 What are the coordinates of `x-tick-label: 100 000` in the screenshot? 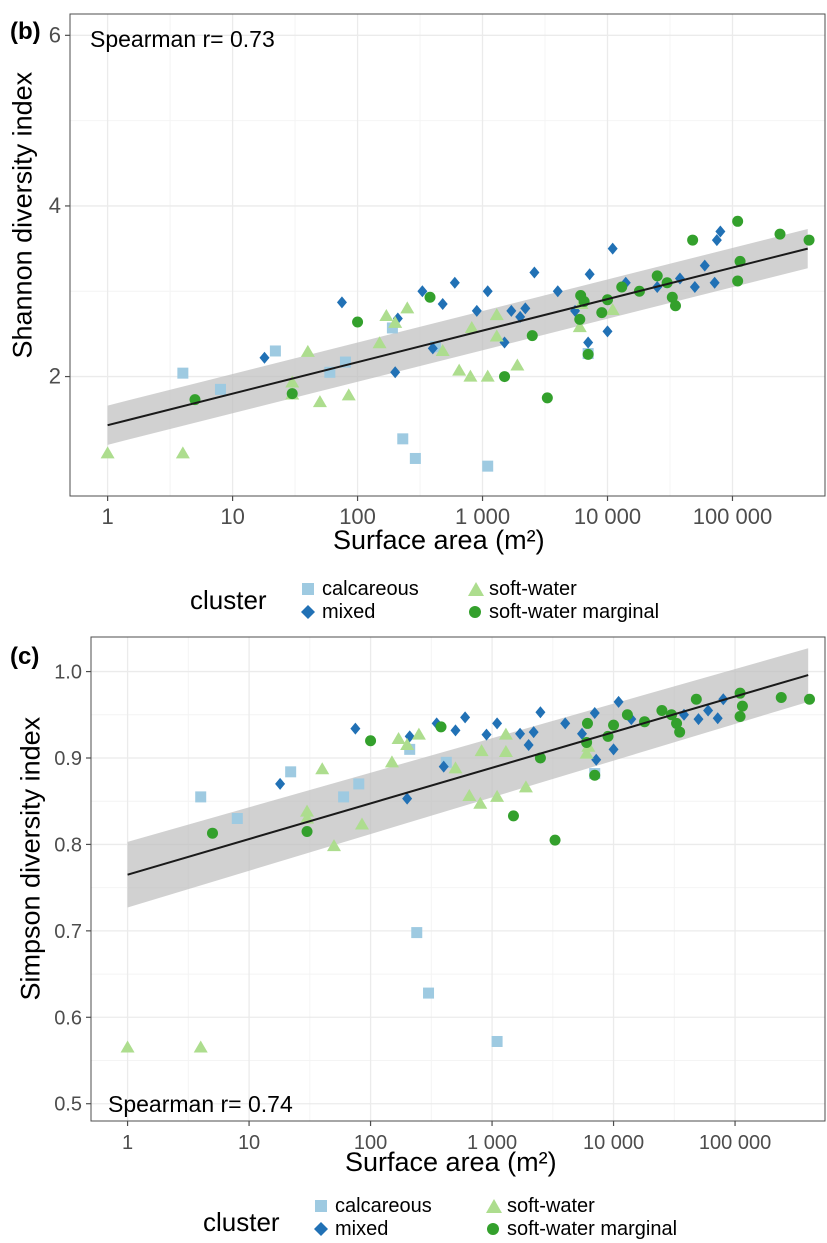 It's located at (735, 1143).